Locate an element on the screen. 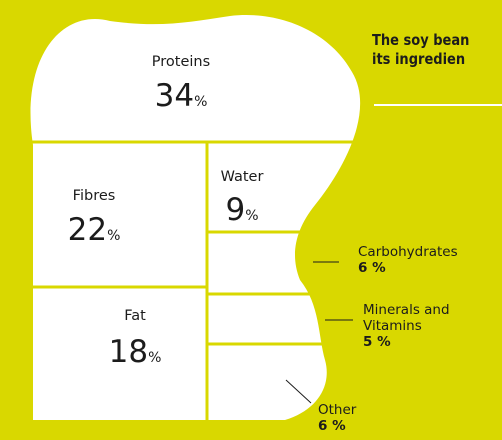 This screenshot has width=502, height=440. segment-name-minerals-and-vitamins-line-1: Minerals and is located at coordinates (406, 310).